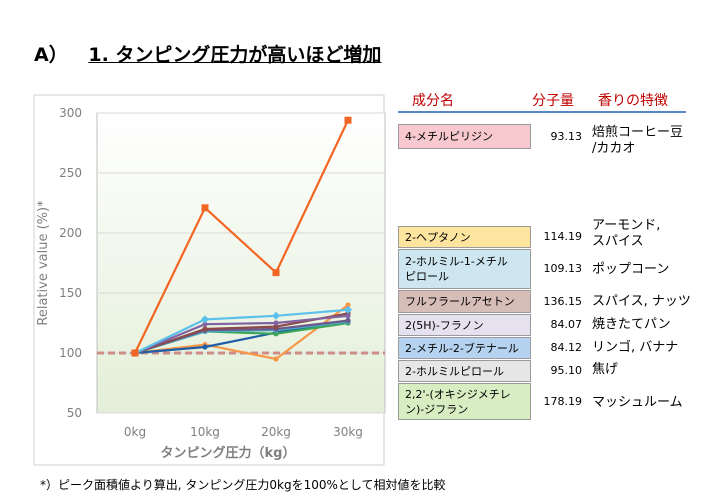 Image resolution: width=710 pixels, height=502 pixels. Describe the element at coordinates (631, 269) in the screenshot. I see `aroma-description: ポップコーン` at that location.